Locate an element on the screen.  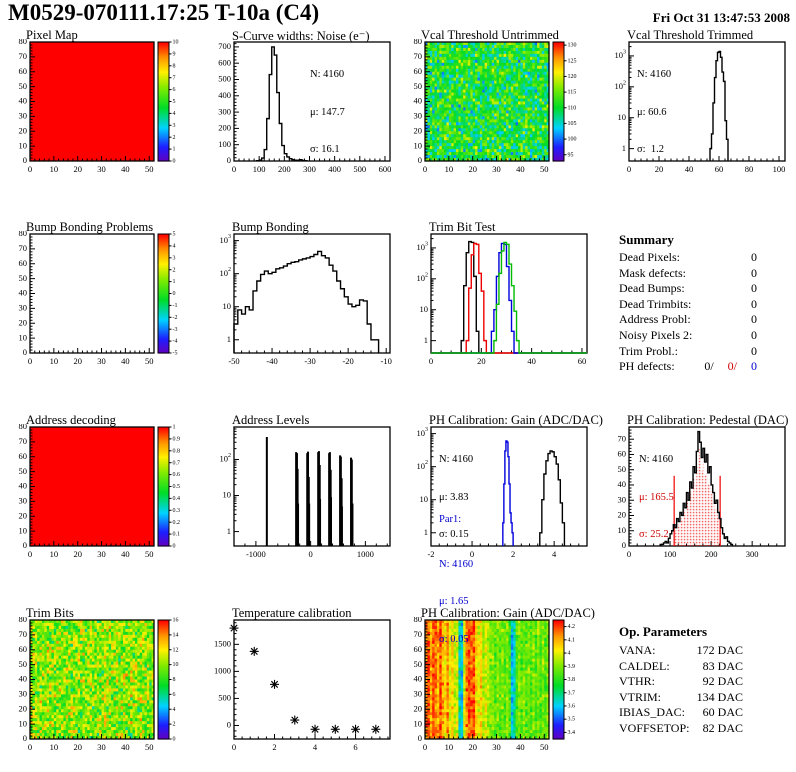
stat-line: σ: 1.2 is located at coordinates (650, 149).